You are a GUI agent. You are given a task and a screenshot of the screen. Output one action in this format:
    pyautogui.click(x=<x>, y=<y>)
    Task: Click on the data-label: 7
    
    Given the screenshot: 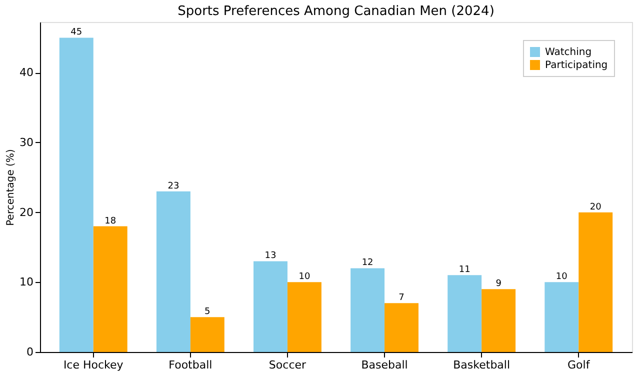 What is the action you would take?
    pyautogui.click(x=401, y=298)
    